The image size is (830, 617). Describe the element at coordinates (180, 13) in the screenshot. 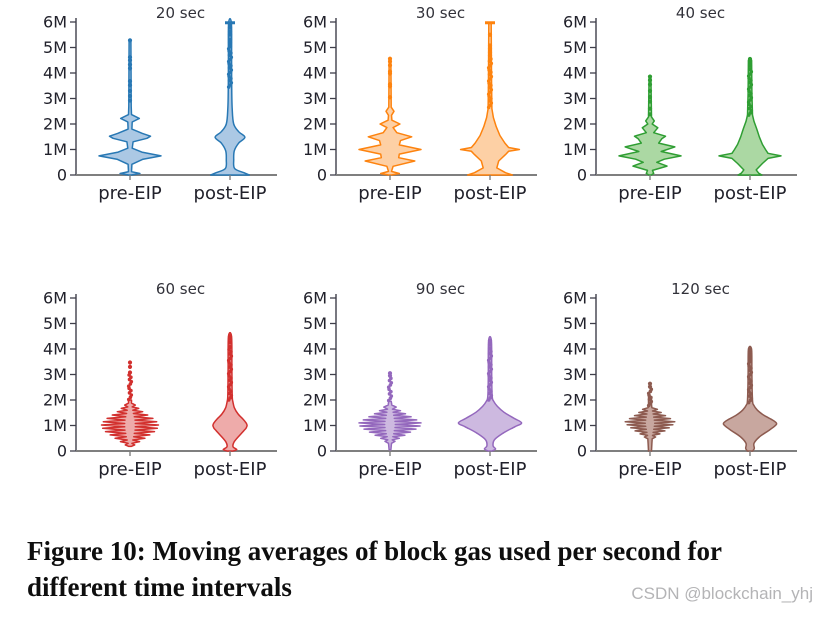

I see `subplot-title: 20 sec` at that location.